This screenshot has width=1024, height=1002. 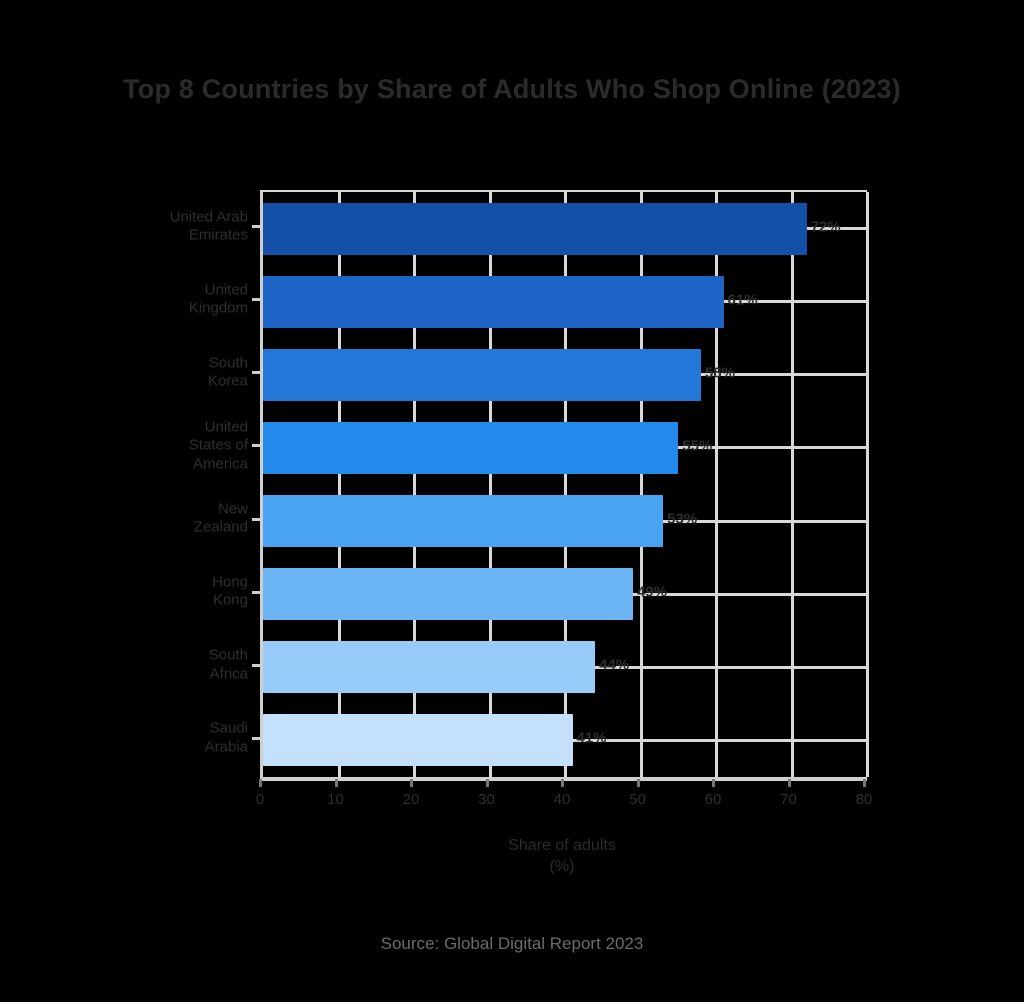 I want to click on x-axis-tick-label: 0, so click(x=260, y=799).